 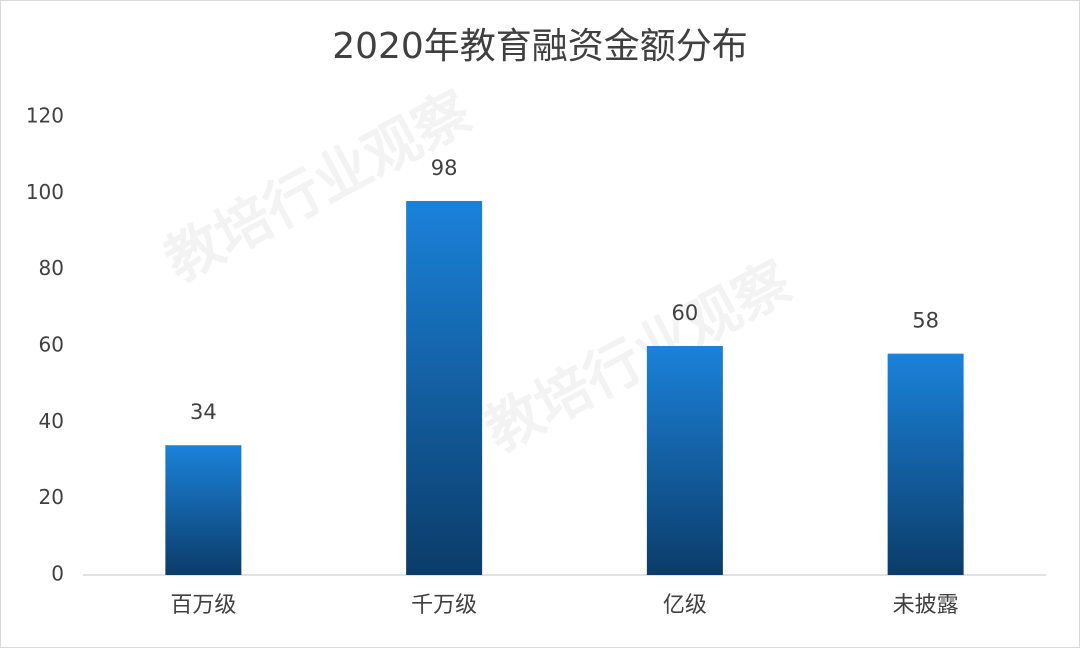 What do you see at coordinates (685, 605) in the screenshot?
I see `x-tick-label: 亿级` at bounding box center [685, 605].